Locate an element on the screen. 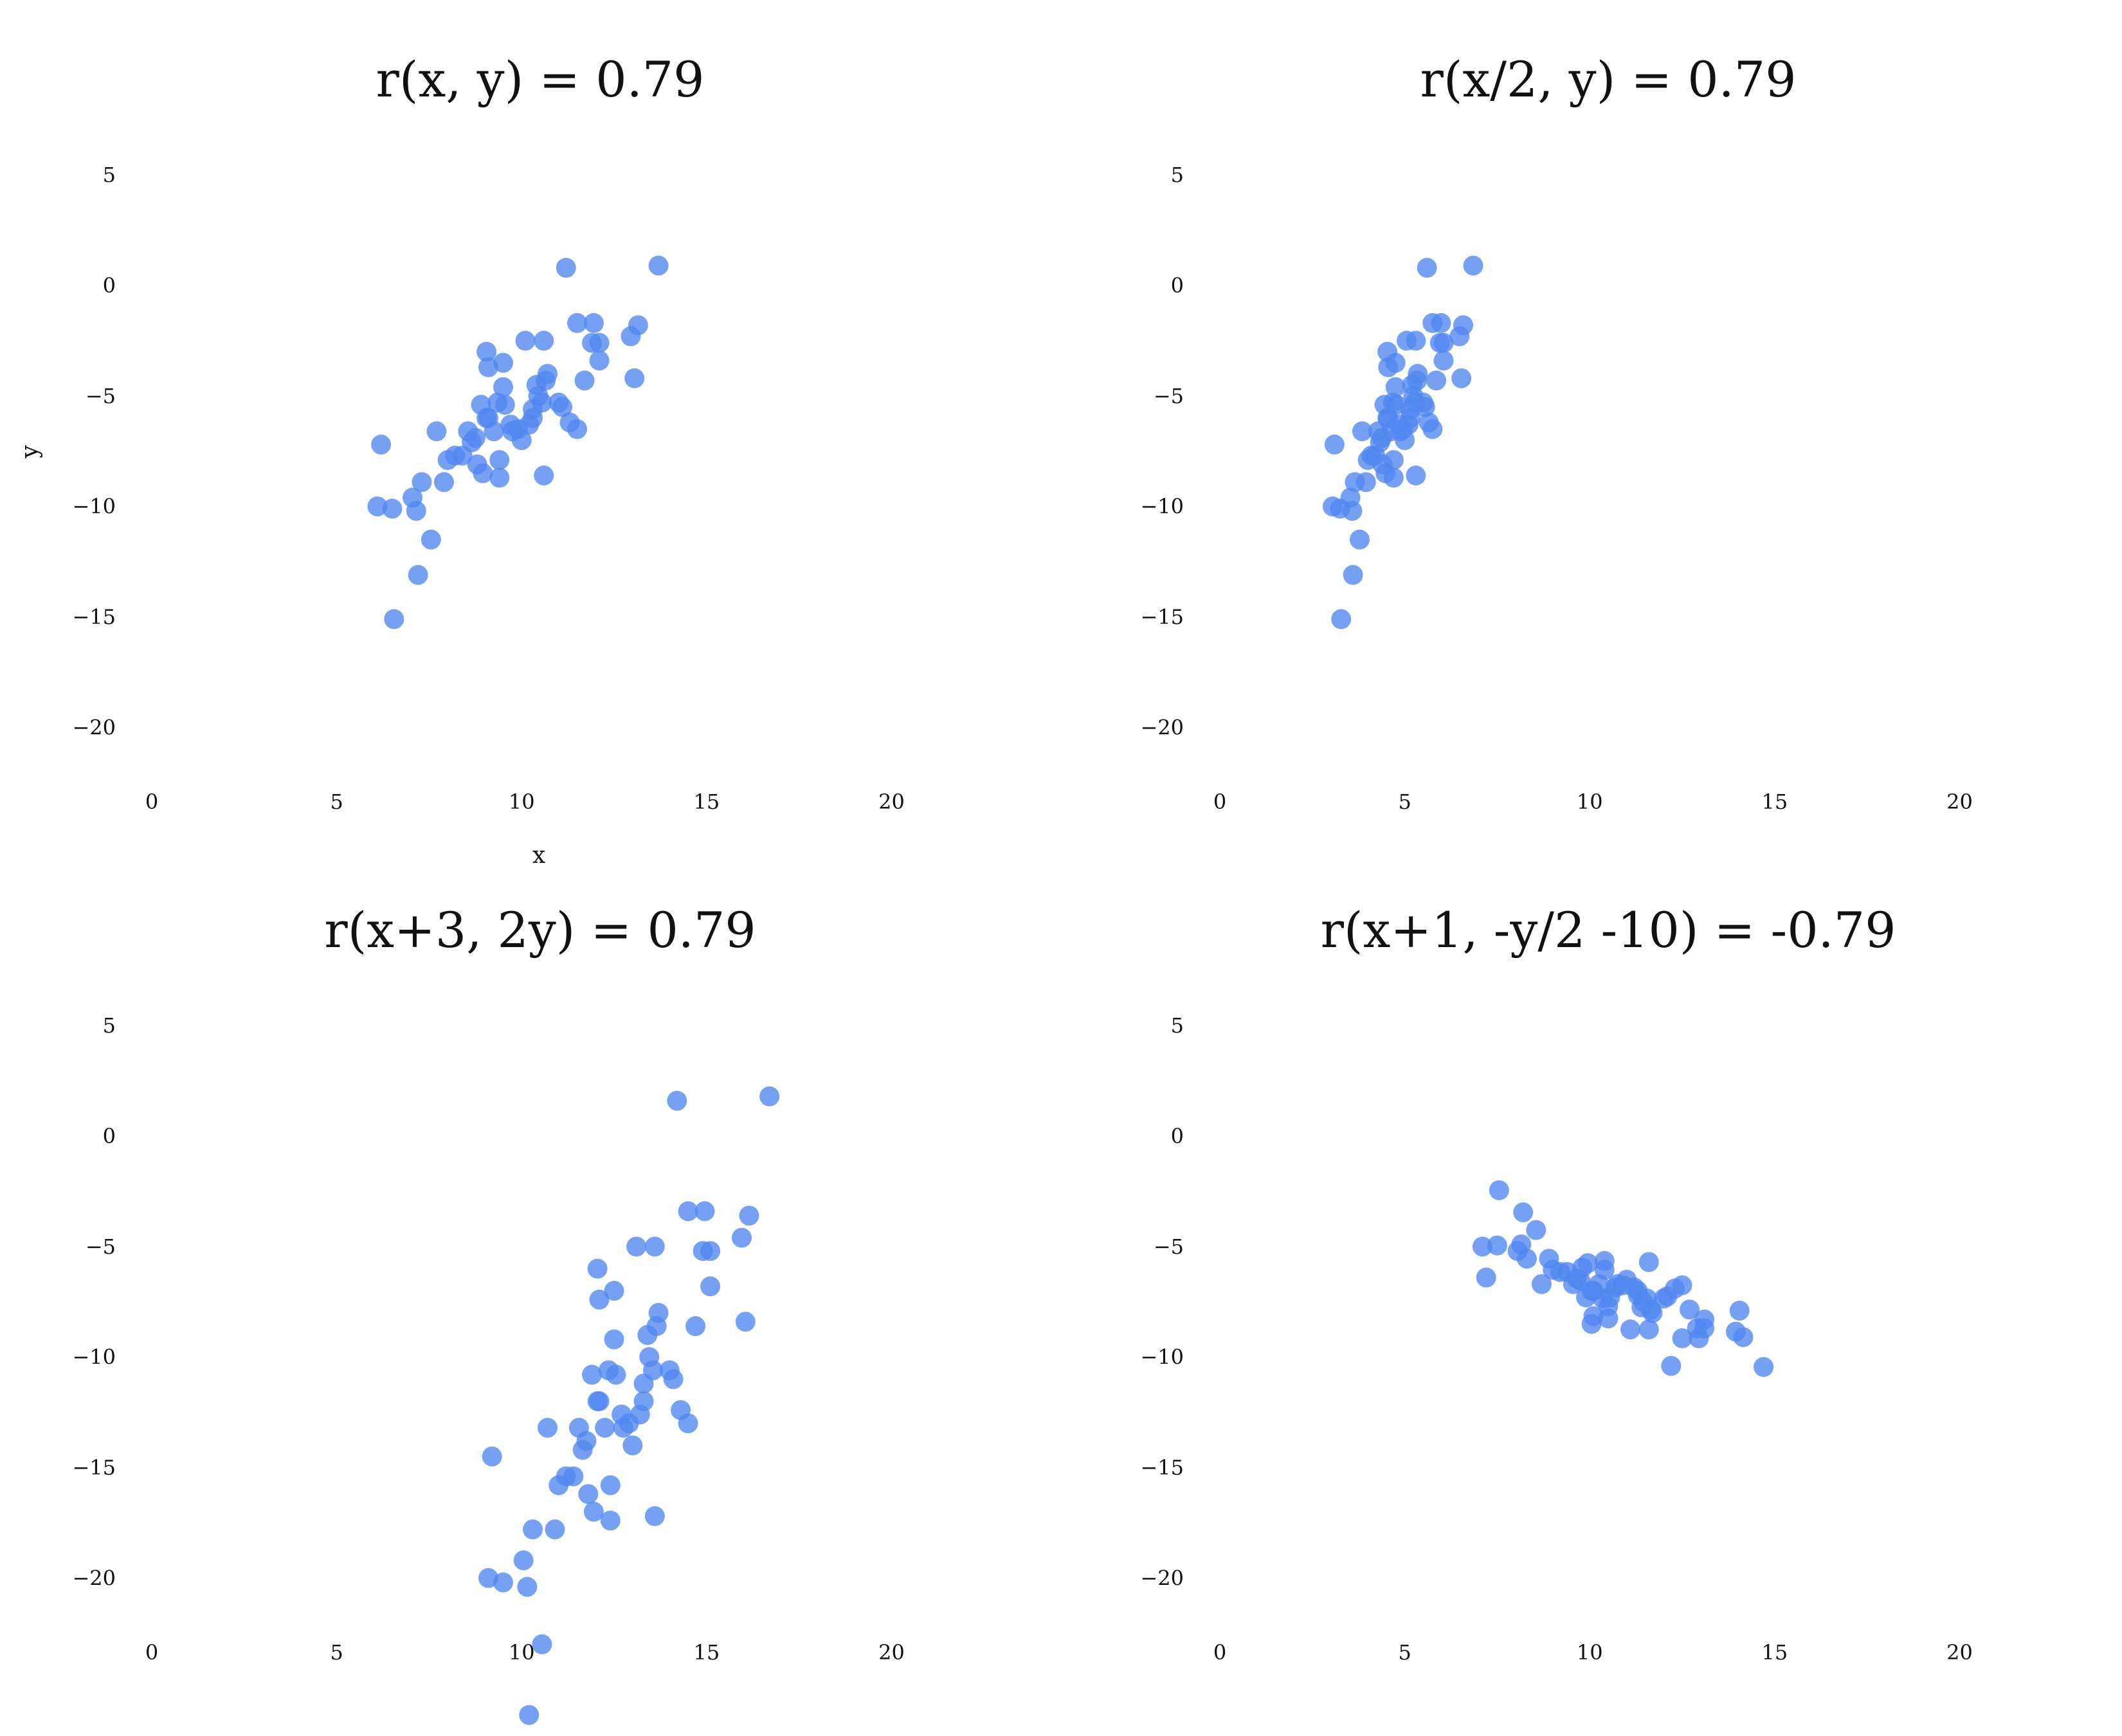 The height and width of the screenshot is (1736, 2122). chart-title: r(x+1, -y/2 -10) = -0.79 is located at coordinates (1608, 930).